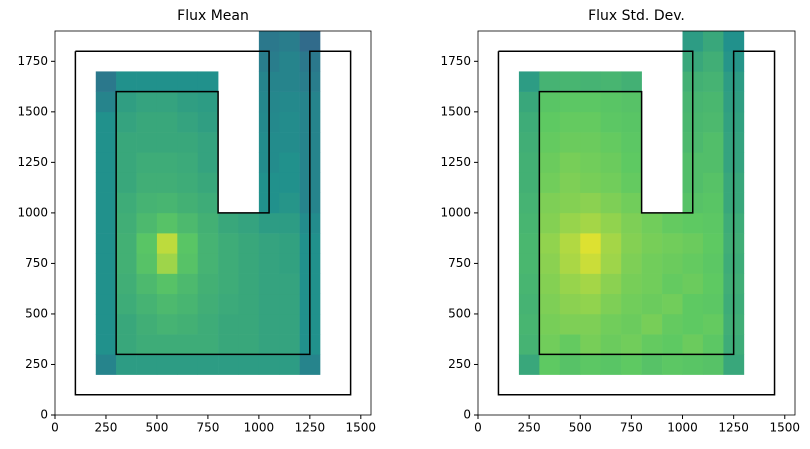 Image resolution: width=810 pixels, height=449 pixels. What do you see at coordinates (455, 212) in the screenshot?
I see `y-tick-label: 1000` at bounding box center [455, 212].